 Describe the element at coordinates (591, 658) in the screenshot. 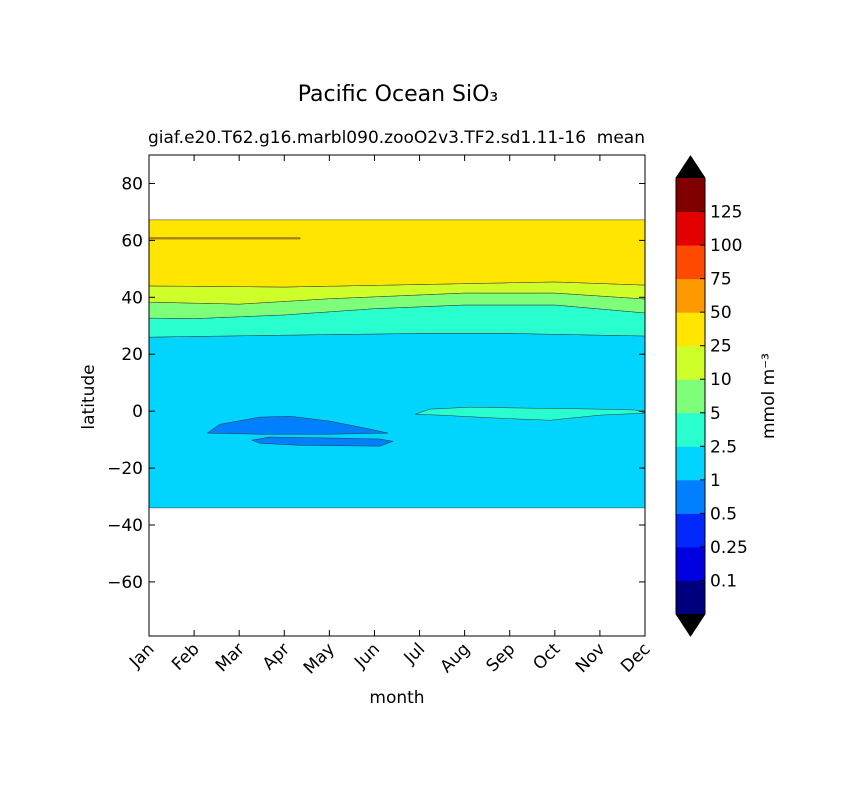

I see `x-tick-label: Nov` at that location.